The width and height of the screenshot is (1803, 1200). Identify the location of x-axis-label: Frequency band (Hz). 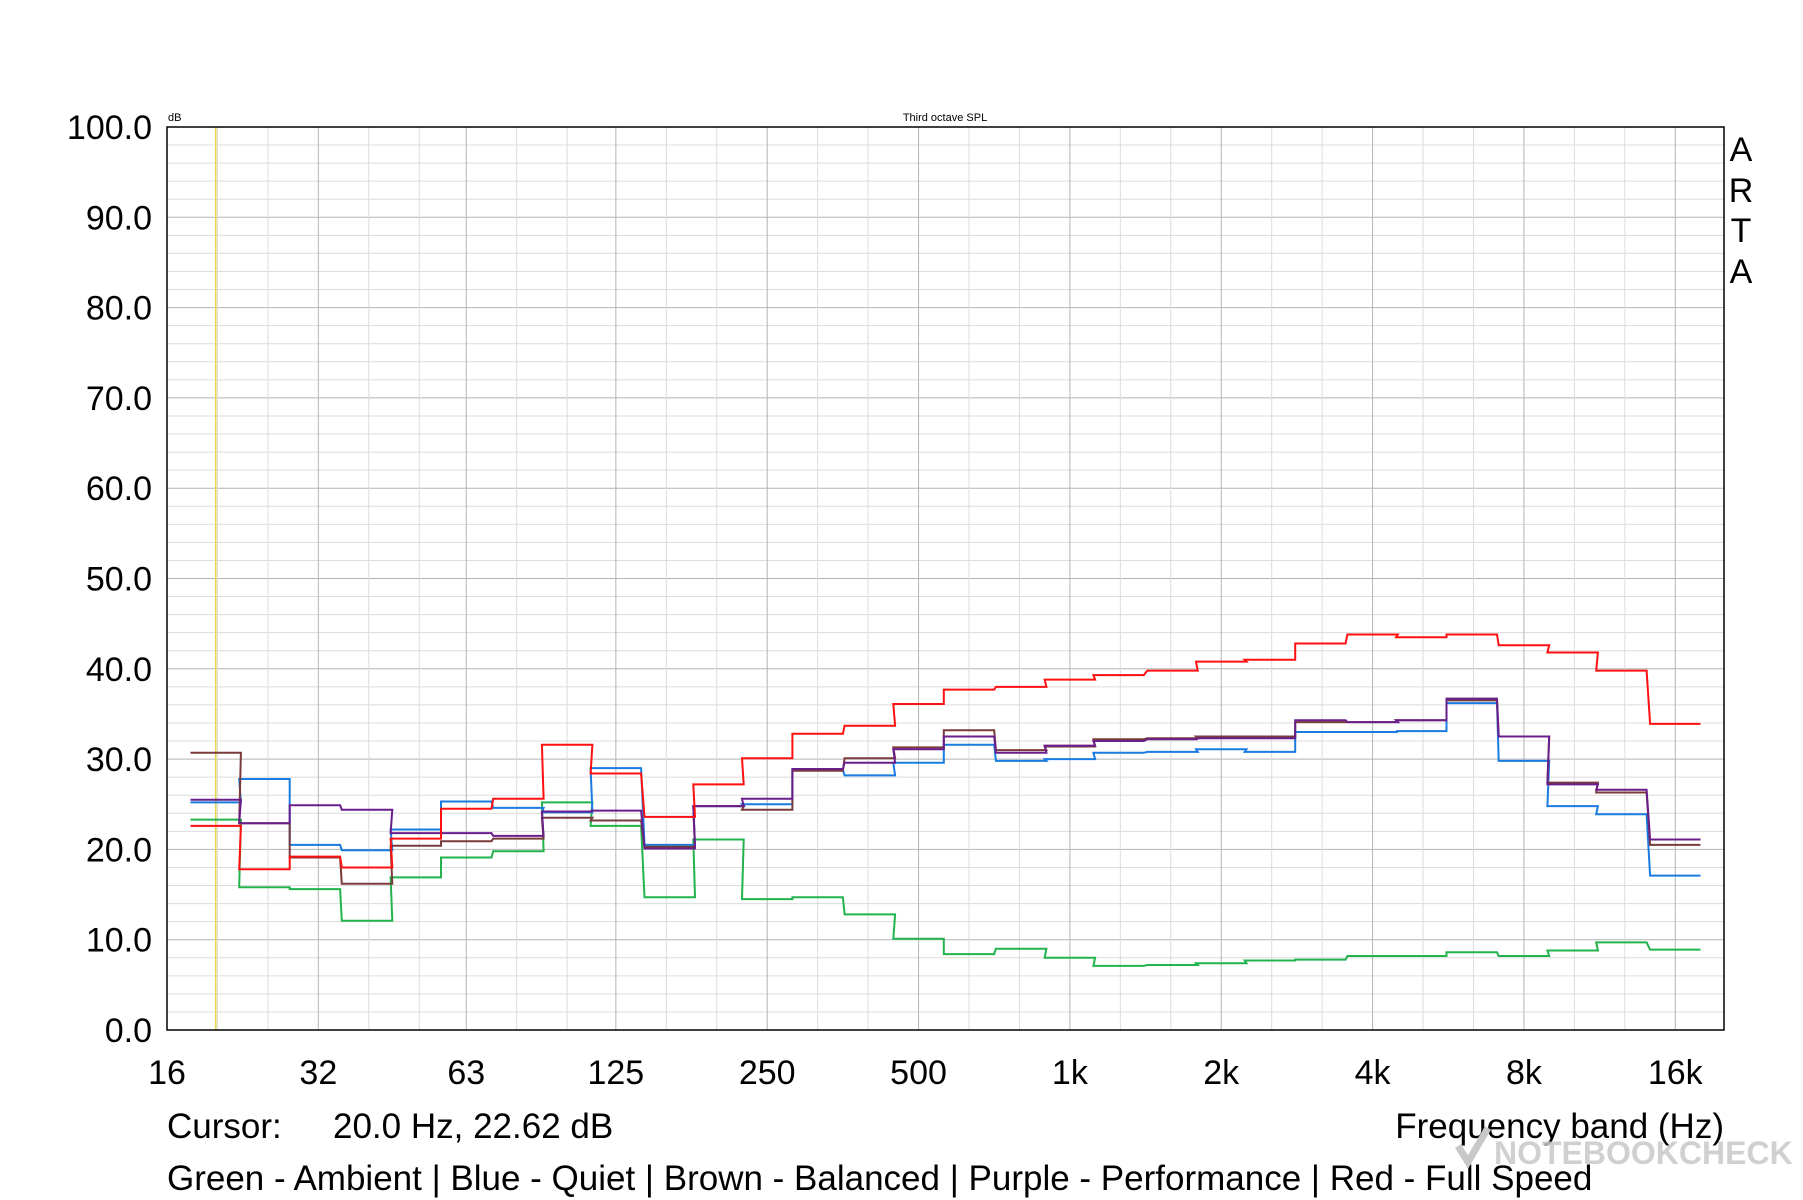
(1559, 1126).